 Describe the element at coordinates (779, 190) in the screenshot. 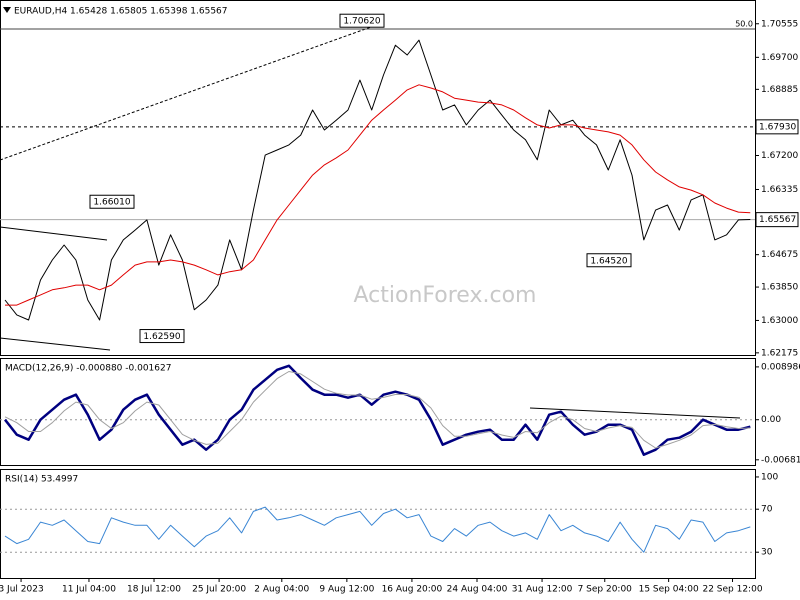

I see `y-tick-label: 1.66335` at that location.